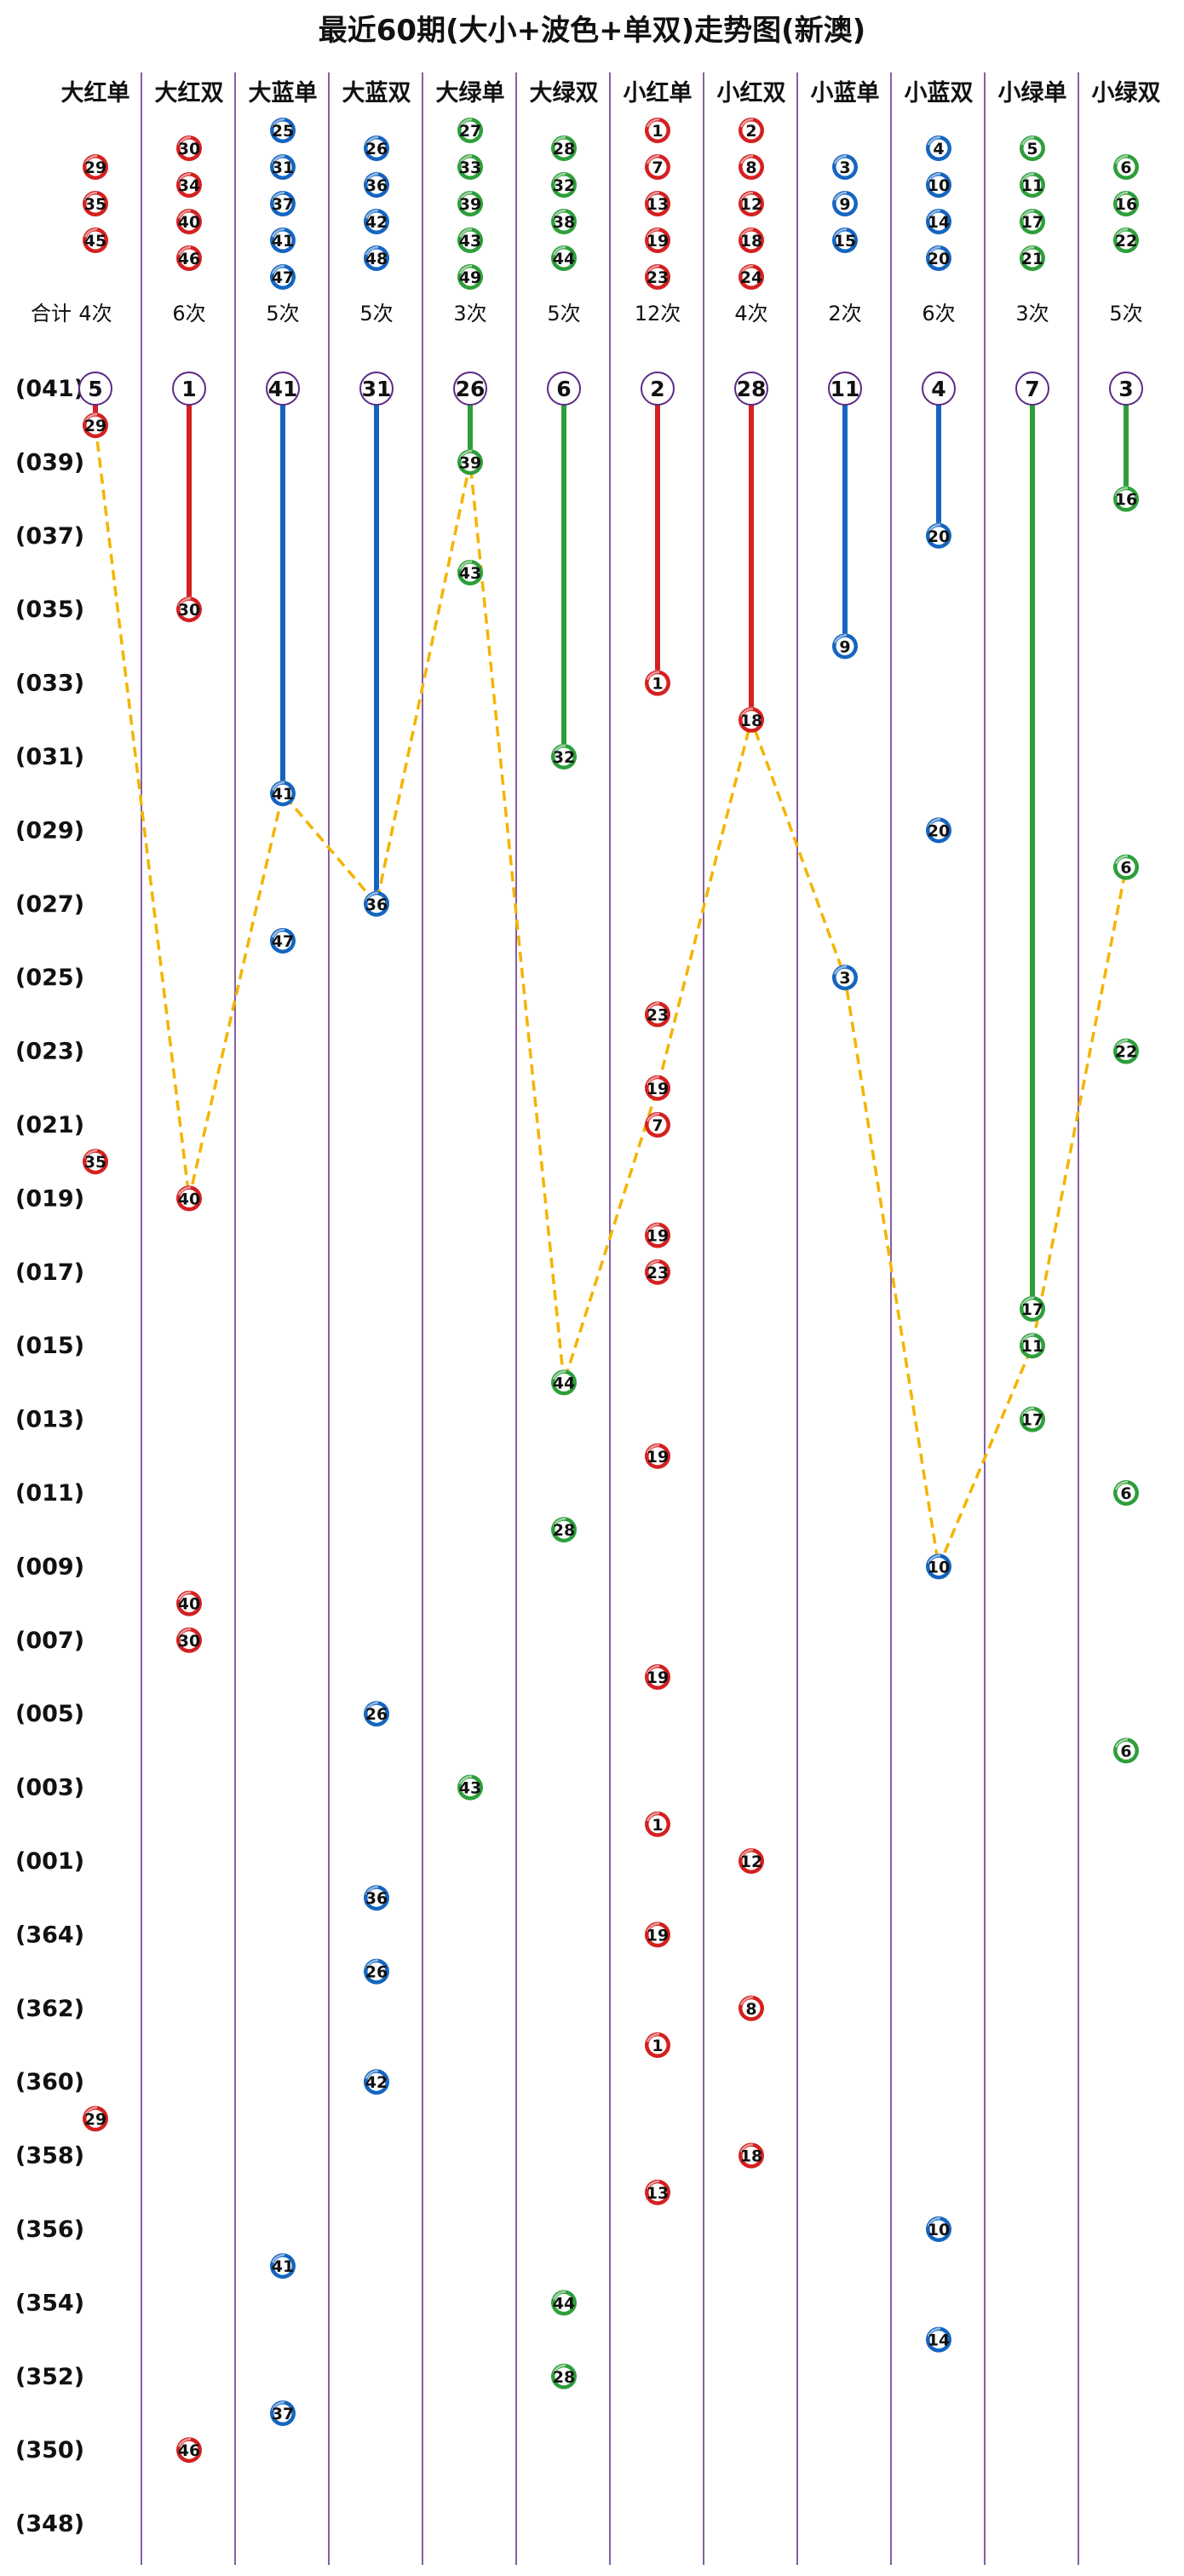 Image resolution: width=1184 pixels, height=2576 pixels. Describe the element at coordinates (95, 241) in the screenshot. I see `ball-number: 45` at that location.